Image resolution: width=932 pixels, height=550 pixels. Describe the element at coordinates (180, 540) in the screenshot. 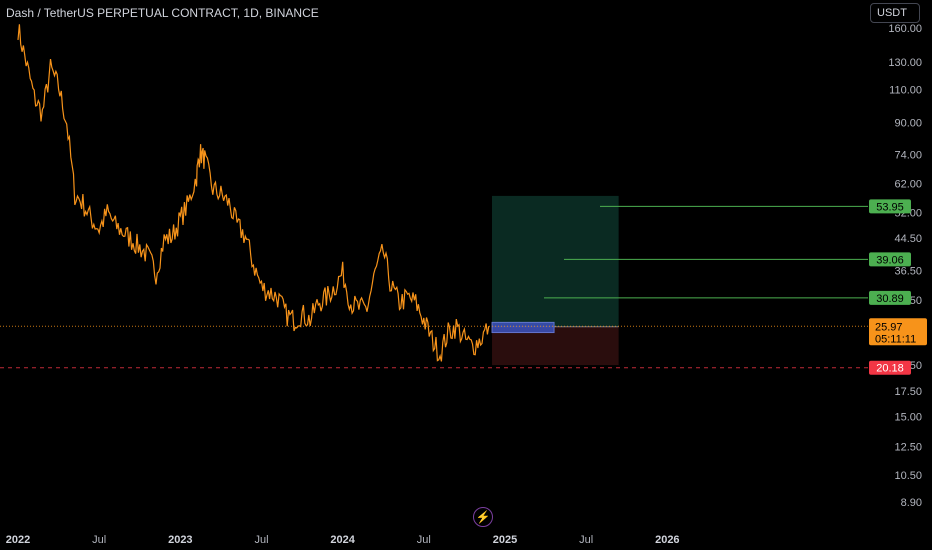

I see `x-tick-label: 2023` at that location.